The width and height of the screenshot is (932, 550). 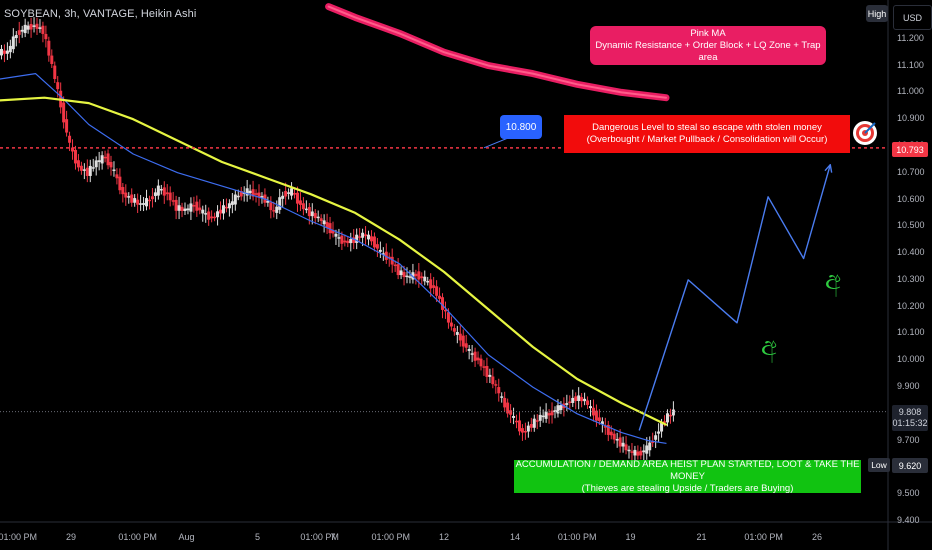 What do you see at coordinates (258, 537) in the screenshot?
I see `x-axis-tick-label: 5` at bounding box center [258, 537].